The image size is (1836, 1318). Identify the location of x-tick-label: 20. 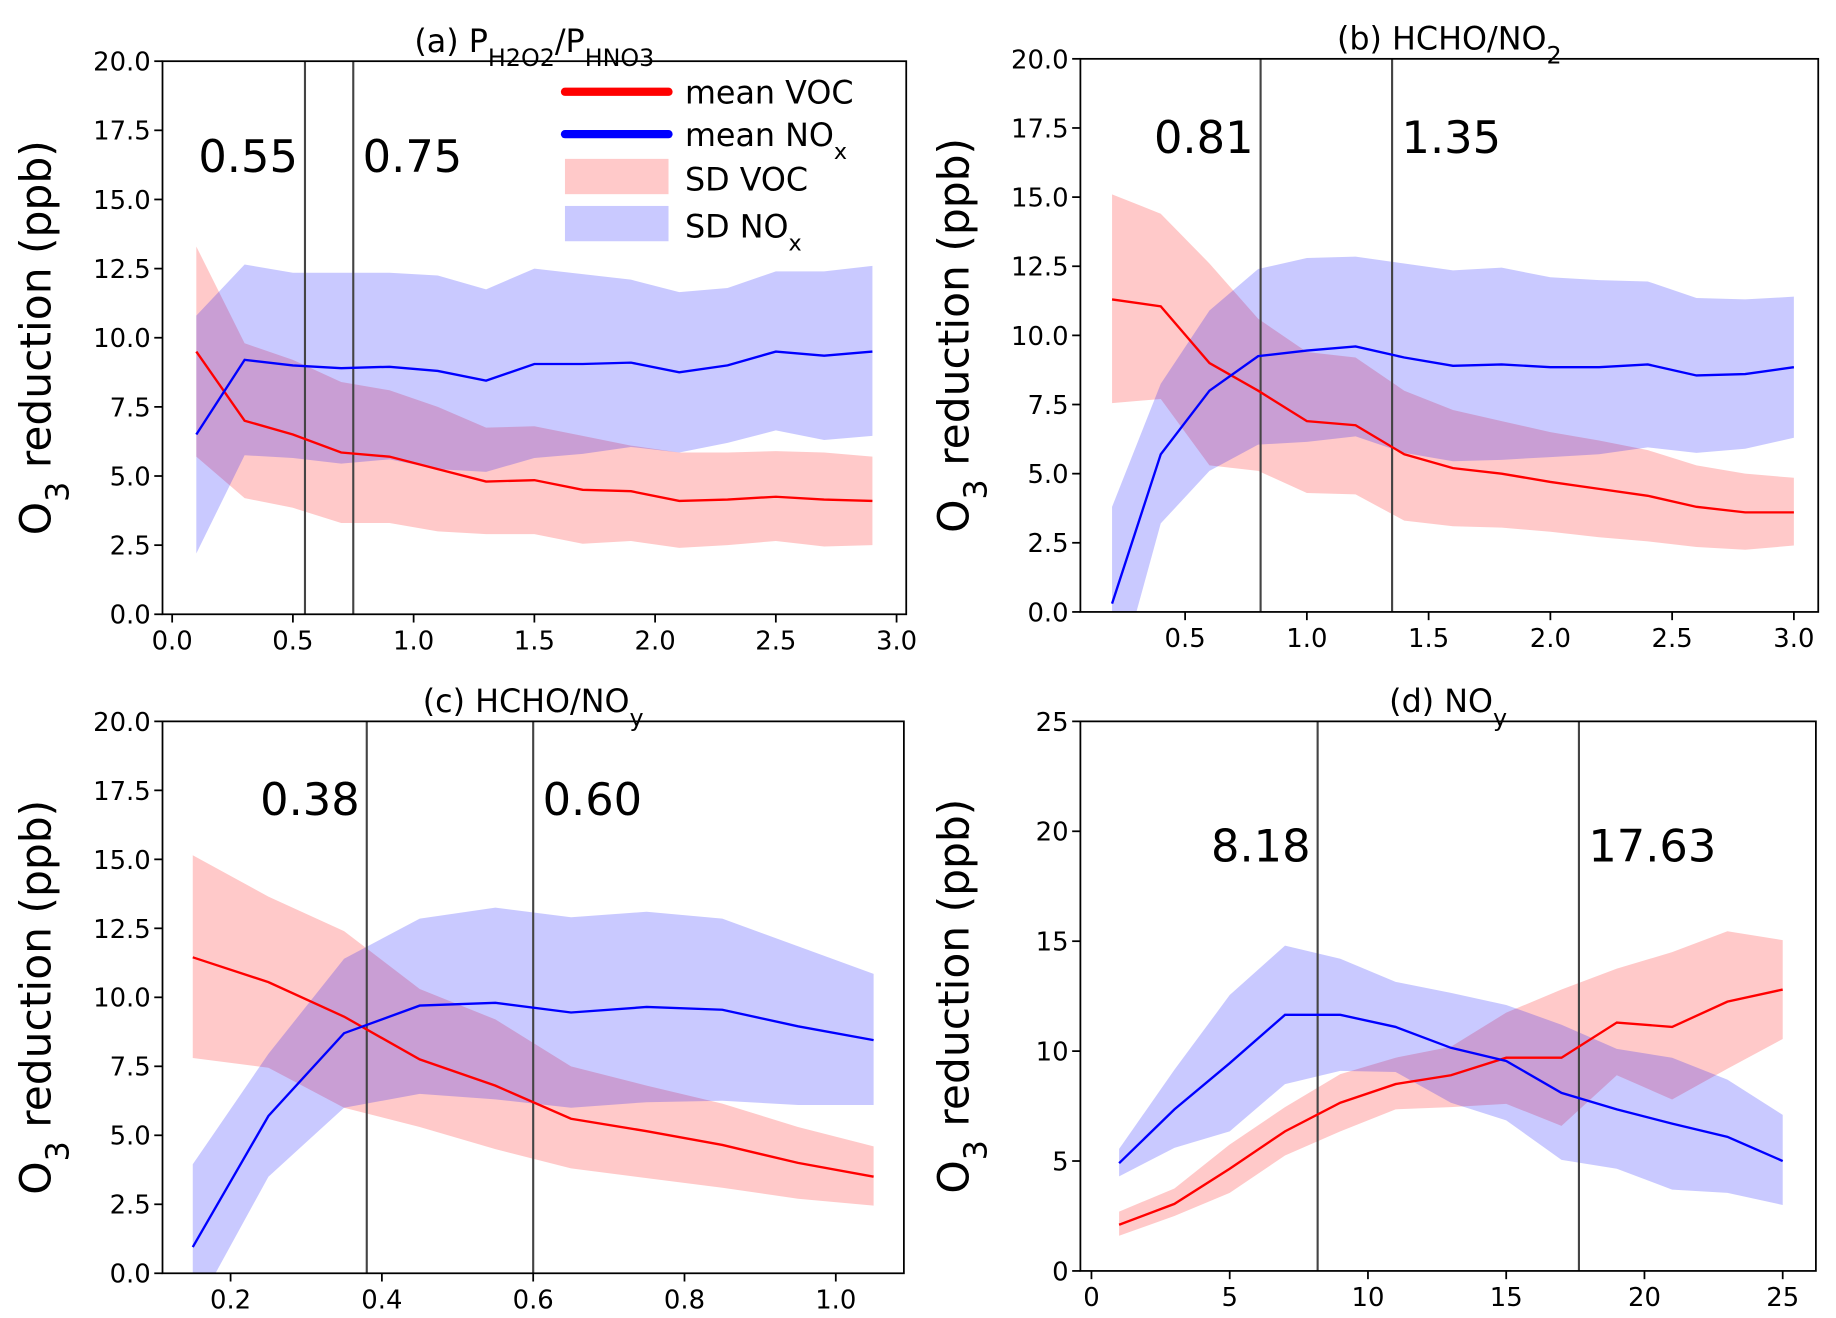
(1644, 1298).